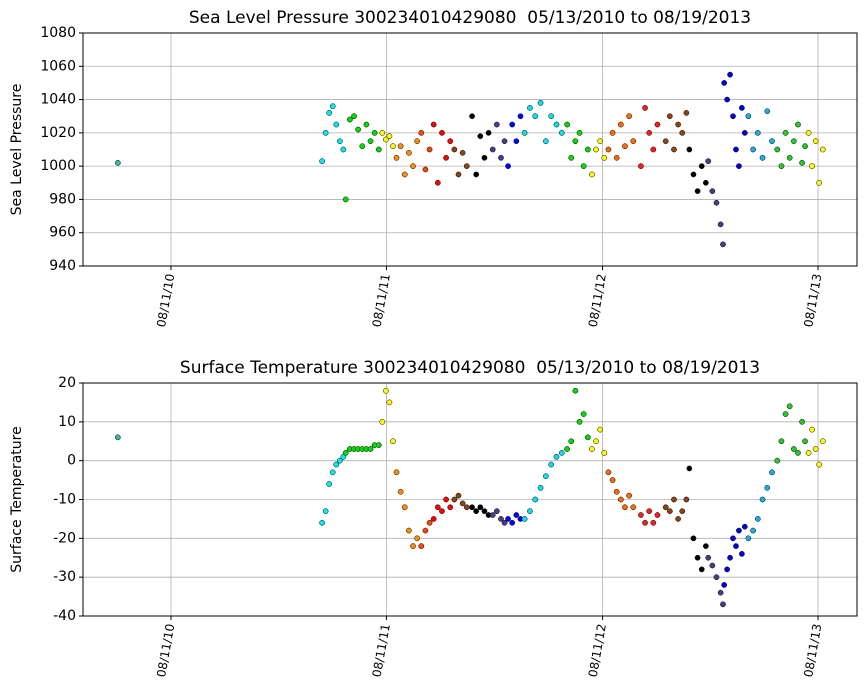  Describe the element at coordinates (64, 500) in the screenshot. I see `y-tick-label: -10` at that location.